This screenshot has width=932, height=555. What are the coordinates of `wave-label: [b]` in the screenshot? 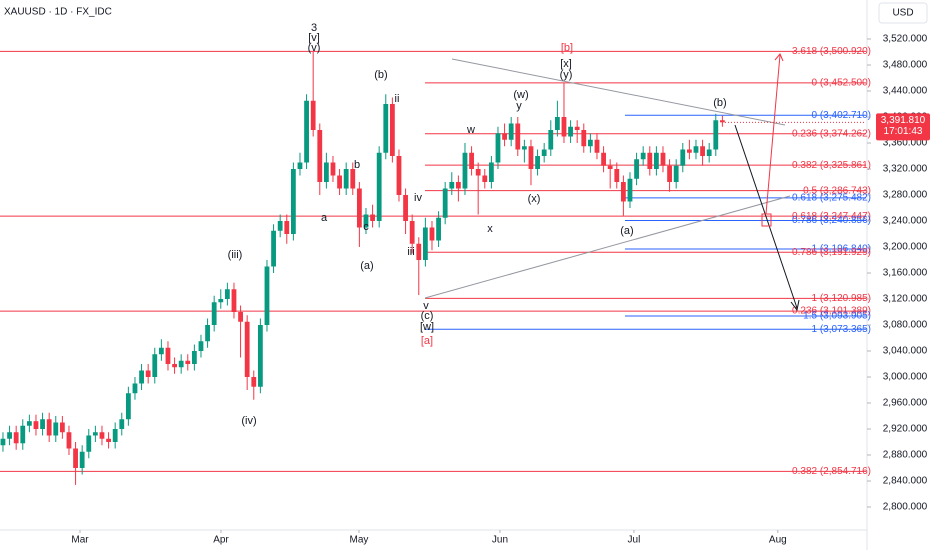 It's located at (567, 48).